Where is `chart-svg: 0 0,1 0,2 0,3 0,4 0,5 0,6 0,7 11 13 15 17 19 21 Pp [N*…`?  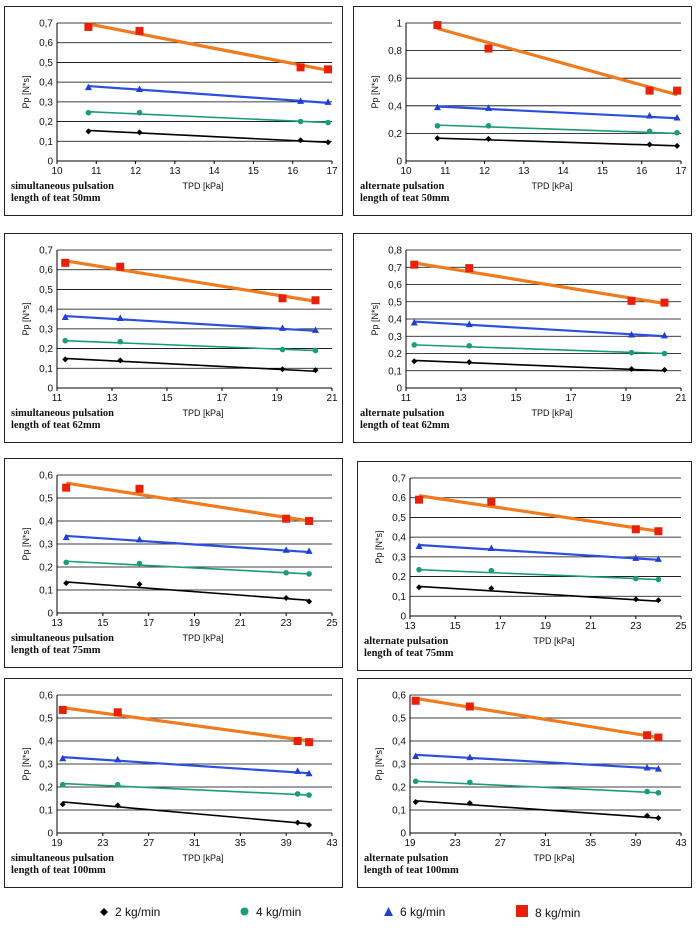 chart-svg: 0 0,1 0,2 0,3 0,4 0,5 0,6 0,7 11 13 15 17 19 21 Pp [N*… is located at coordinates (179, 325).